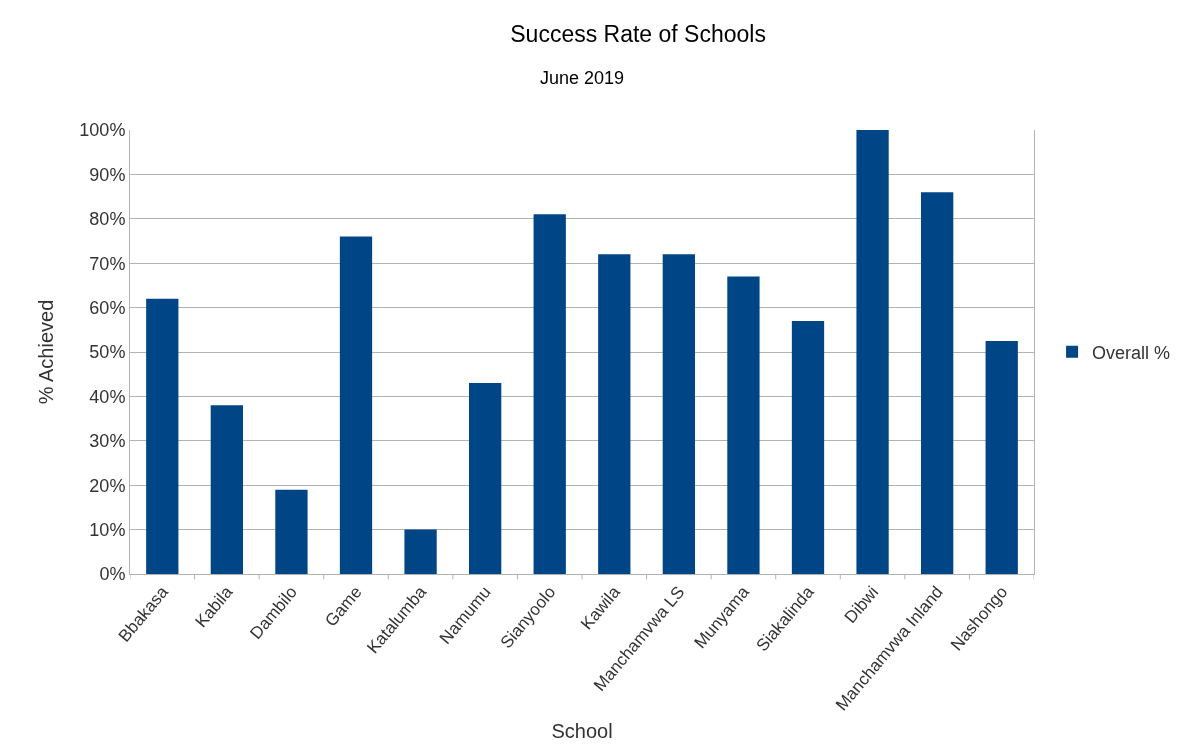 The height and width of the screenshot is (750, 1204). I want to click on y-tick-label: 90%, so click(107, 174).